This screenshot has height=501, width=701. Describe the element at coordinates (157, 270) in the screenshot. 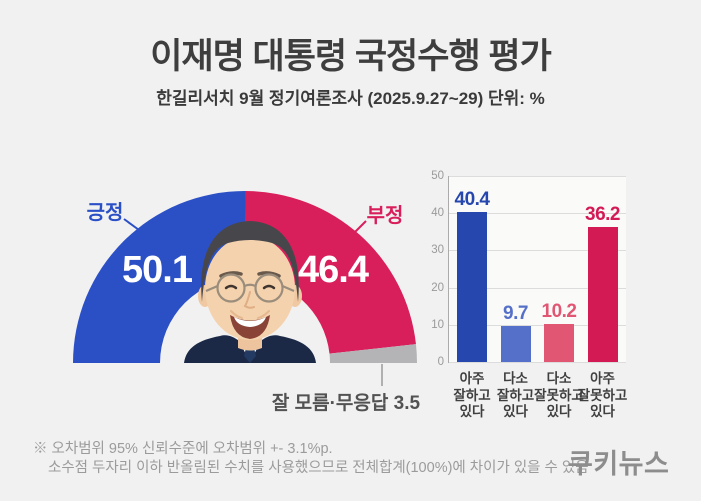

I see `gauge-positive-value: 50.1` at that location.